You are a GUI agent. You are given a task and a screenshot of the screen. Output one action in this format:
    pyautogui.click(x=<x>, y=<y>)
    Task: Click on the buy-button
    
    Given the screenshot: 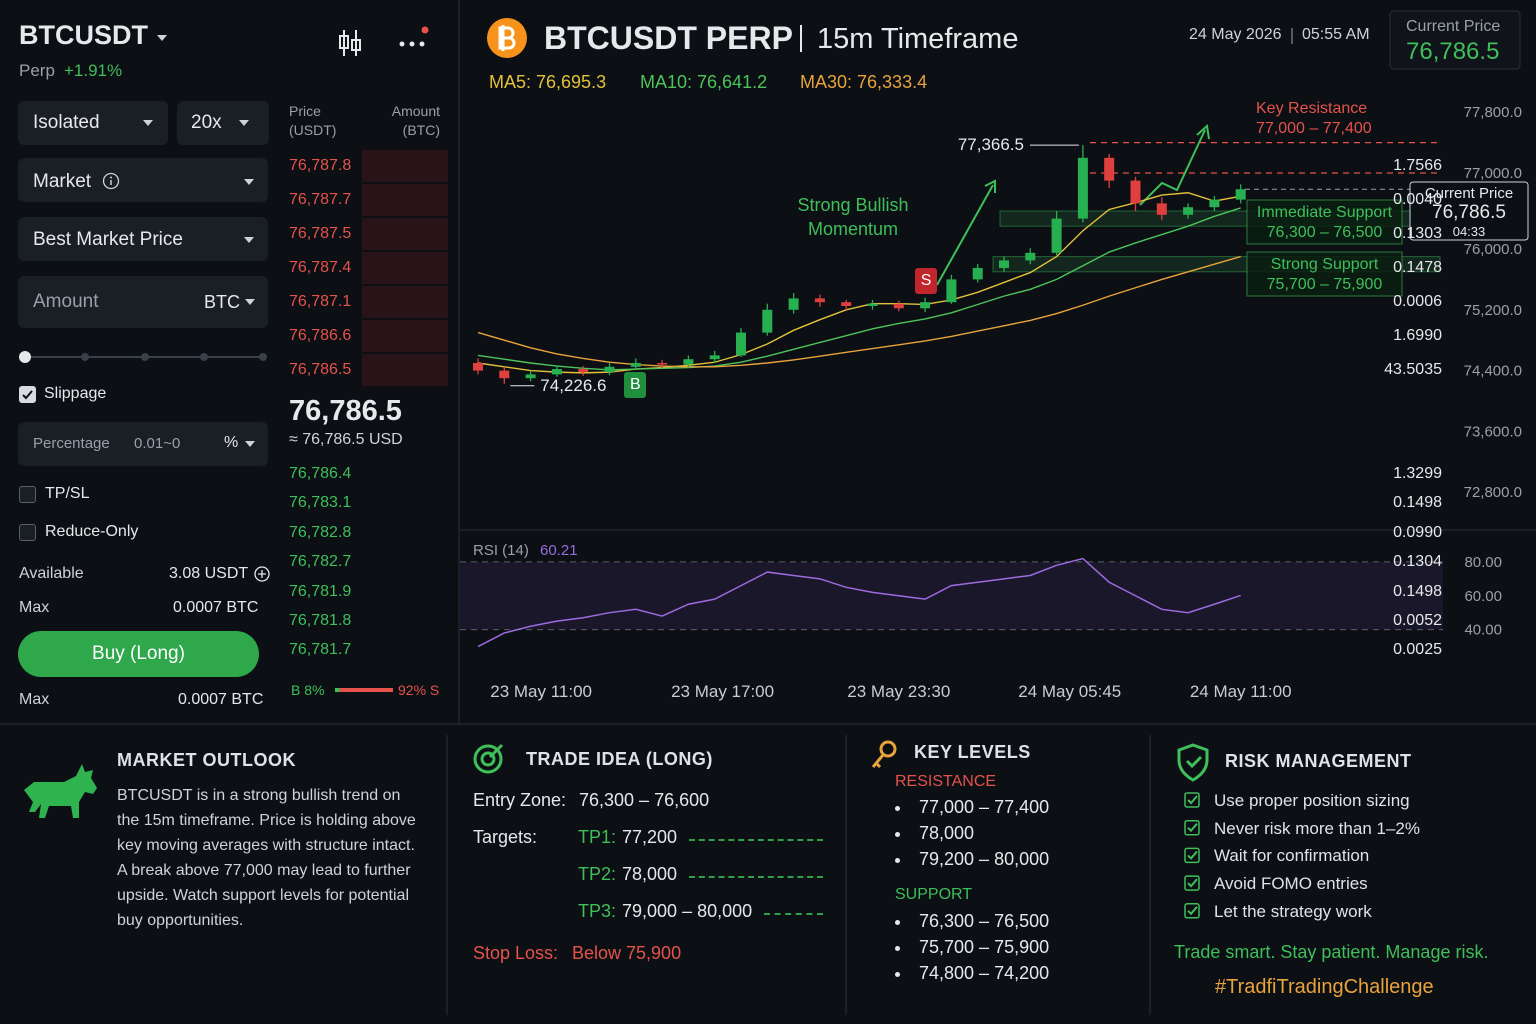 What is the action you would take?
    pyautogui.click(x=138, y=654)
    